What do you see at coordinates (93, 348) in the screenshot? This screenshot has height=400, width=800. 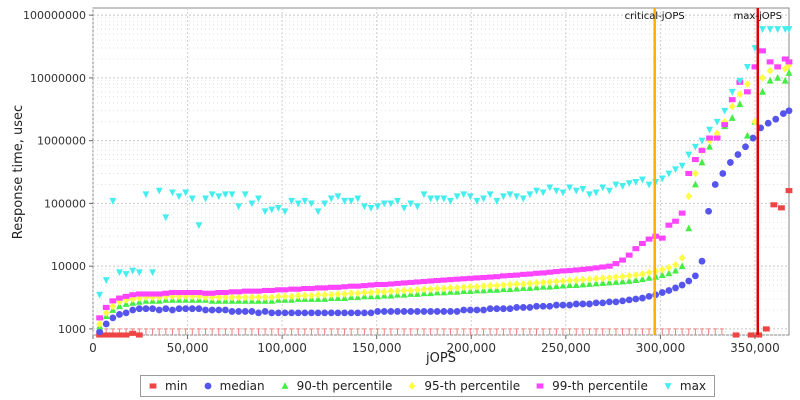 I see `x-tick-label: 0` at bounding box center [93, 348].